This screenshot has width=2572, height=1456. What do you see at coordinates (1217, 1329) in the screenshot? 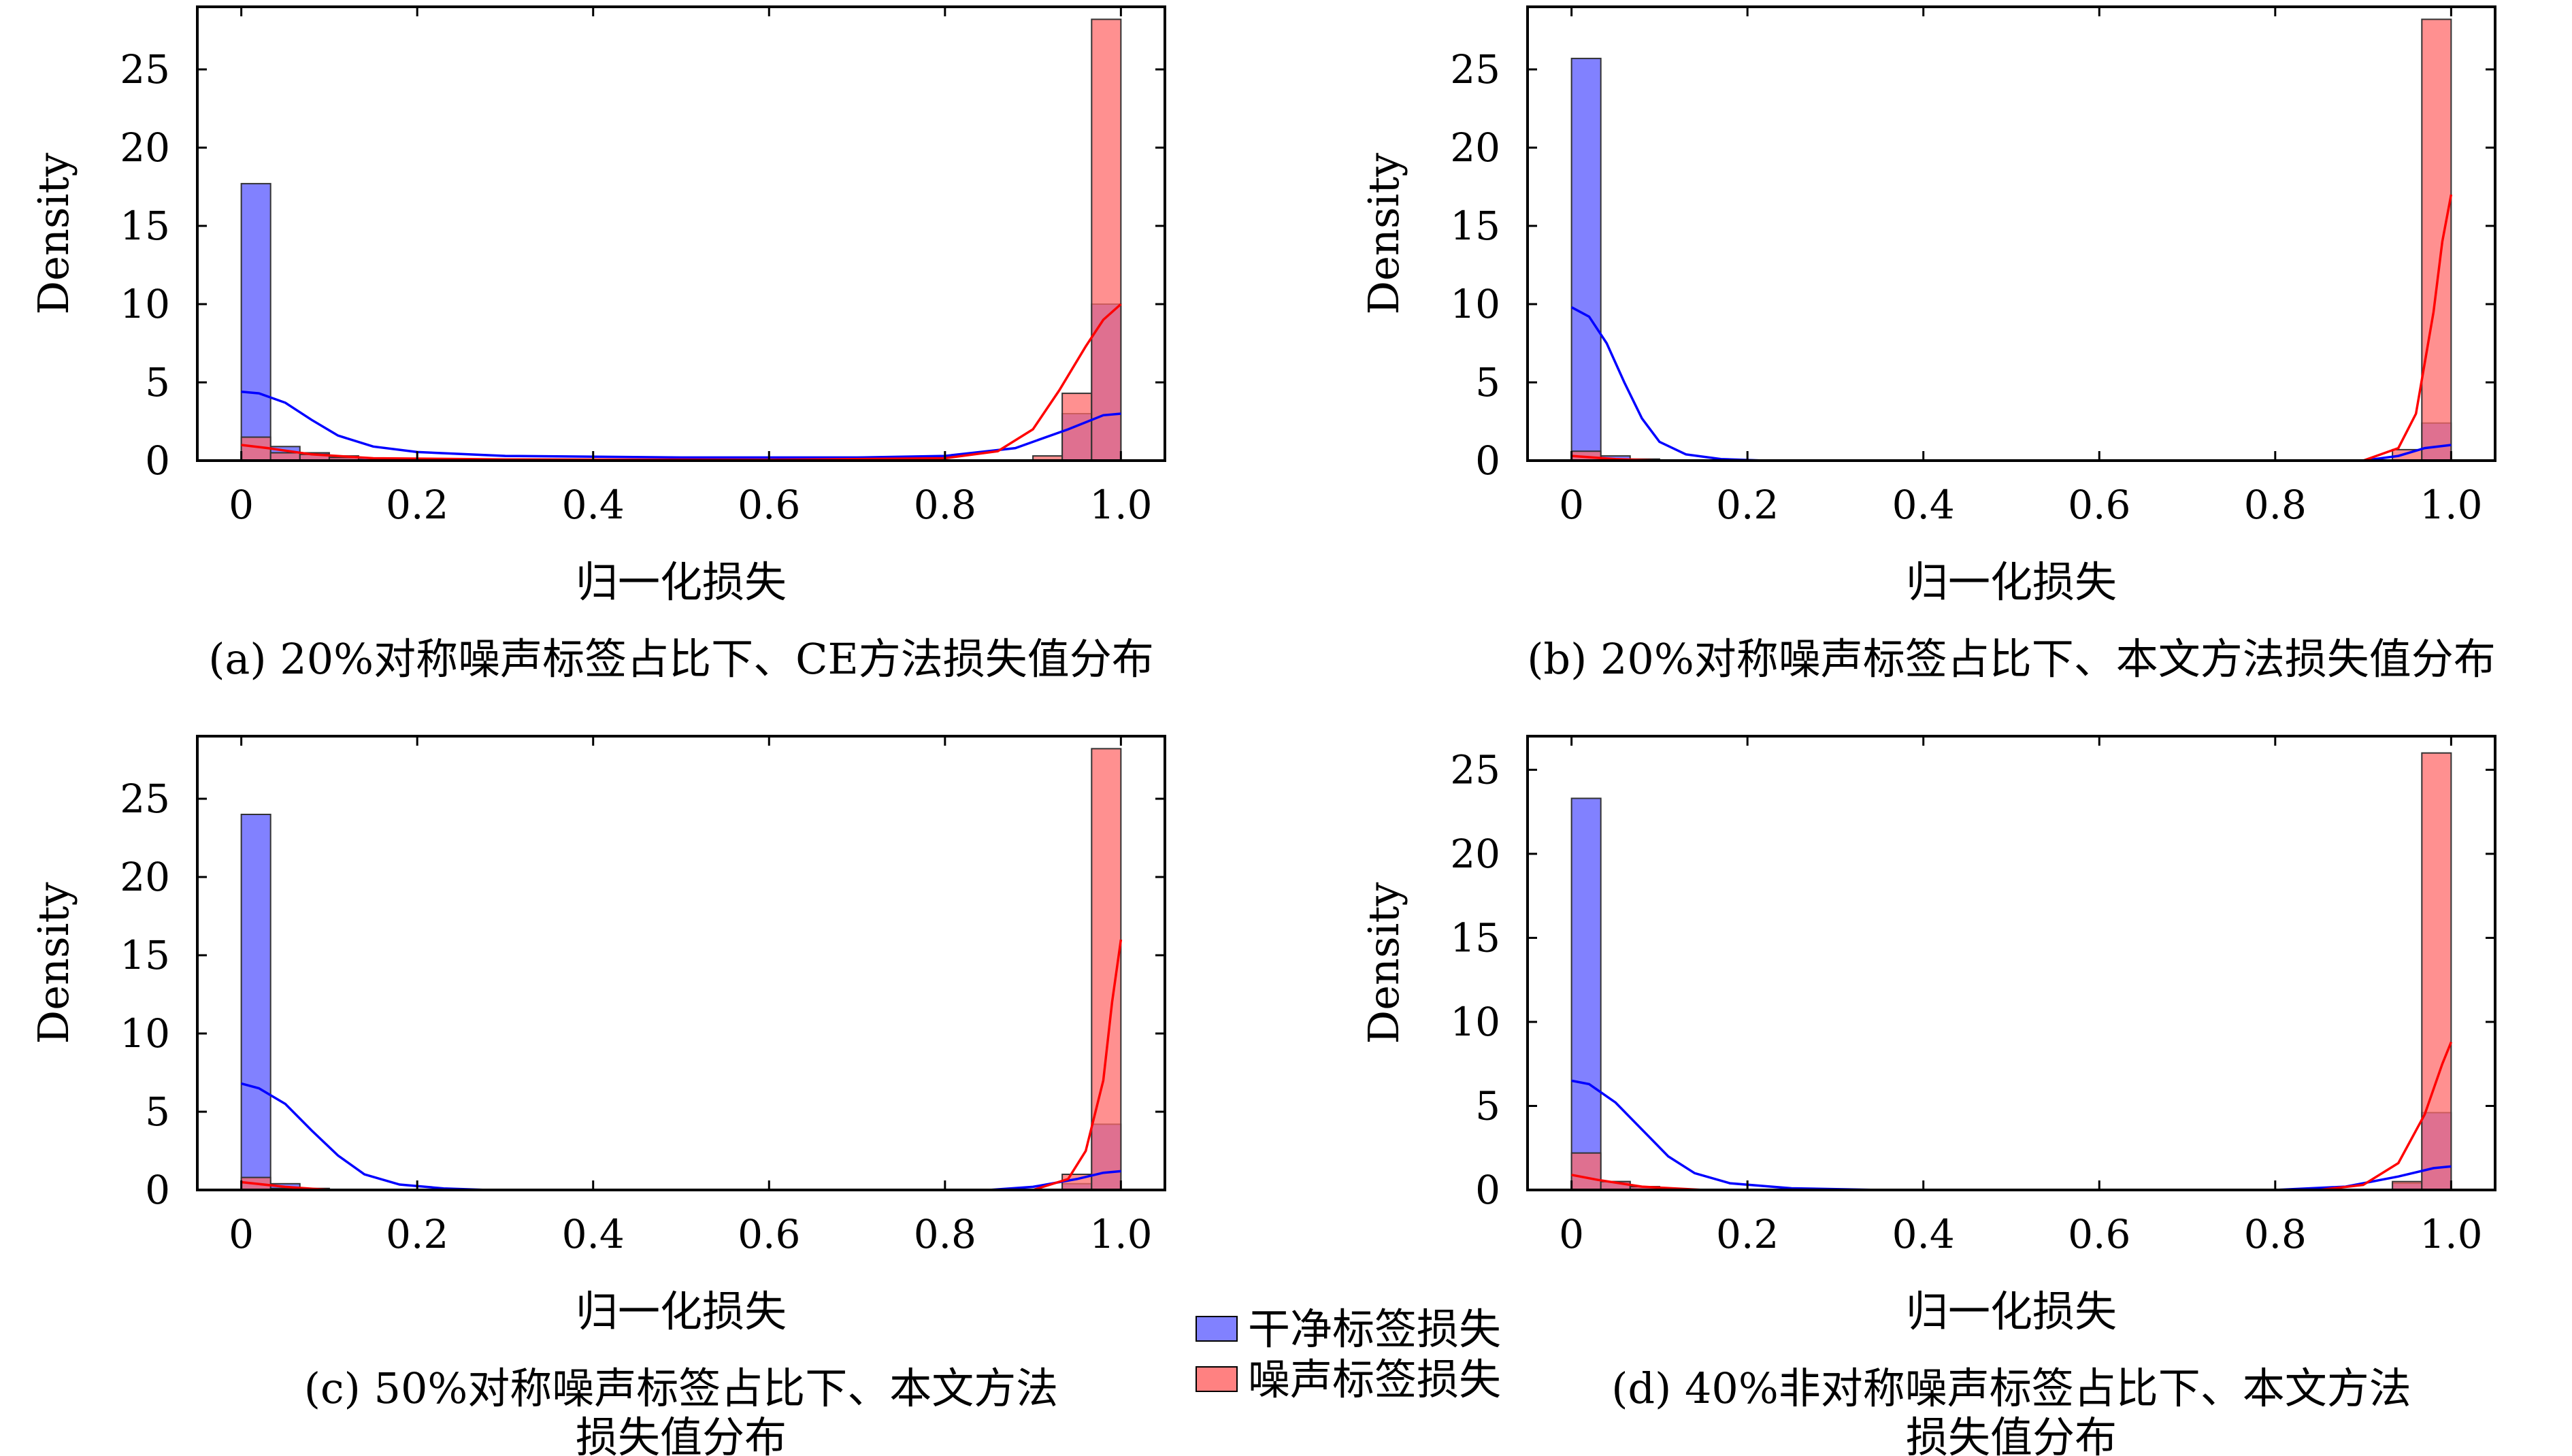
I see `legend-swatch-clean` at bounding box center [1217, 1329].